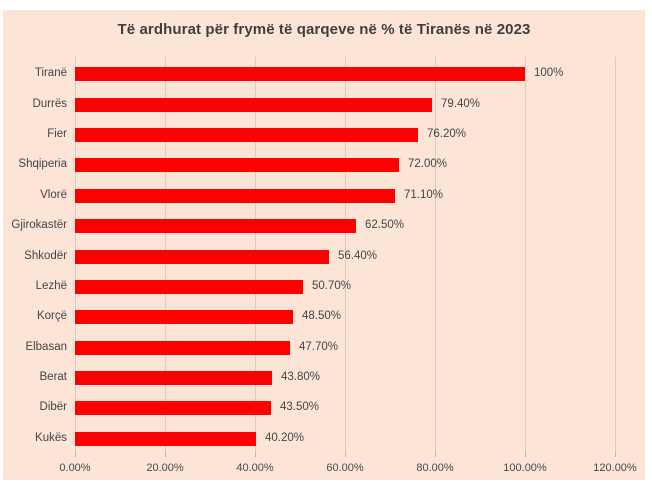 The height and width of the screenshot is (494, 652). I want to click on data-label: 47.70%, so click(319, 346).